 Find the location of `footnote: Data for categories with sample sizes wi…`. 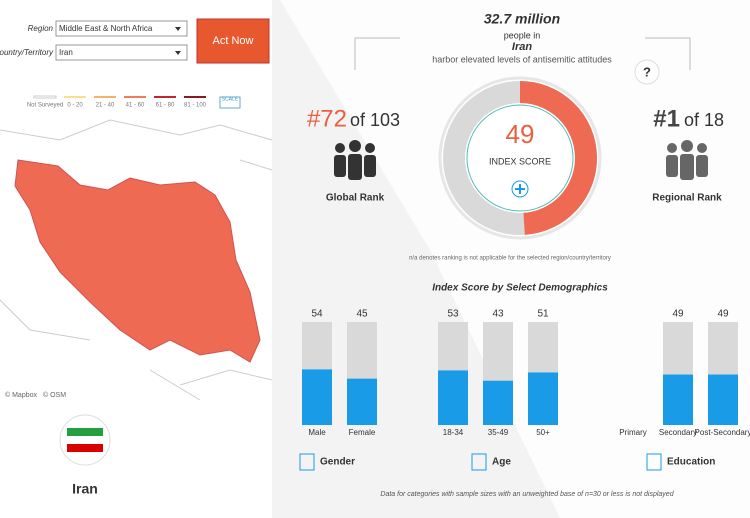

footnote: Data for categories with sample sizes wi… is located at coordinates (527, 494).